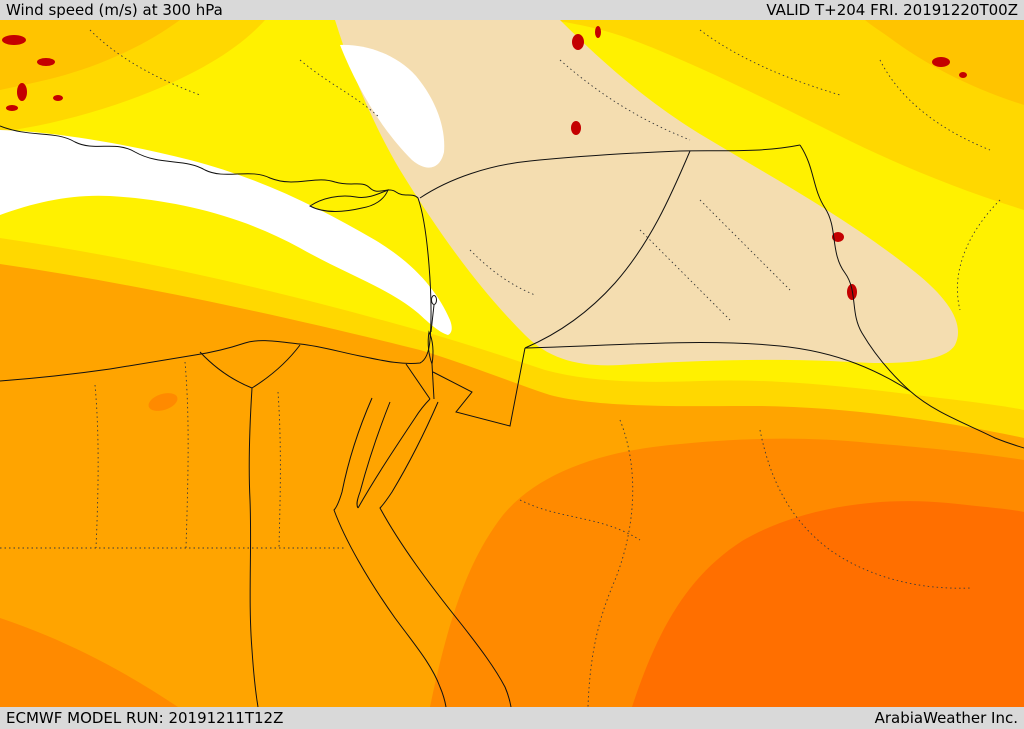 The image size is (1024, 729). I want to click on band-deep-gold-top-left, so click(90, 55).